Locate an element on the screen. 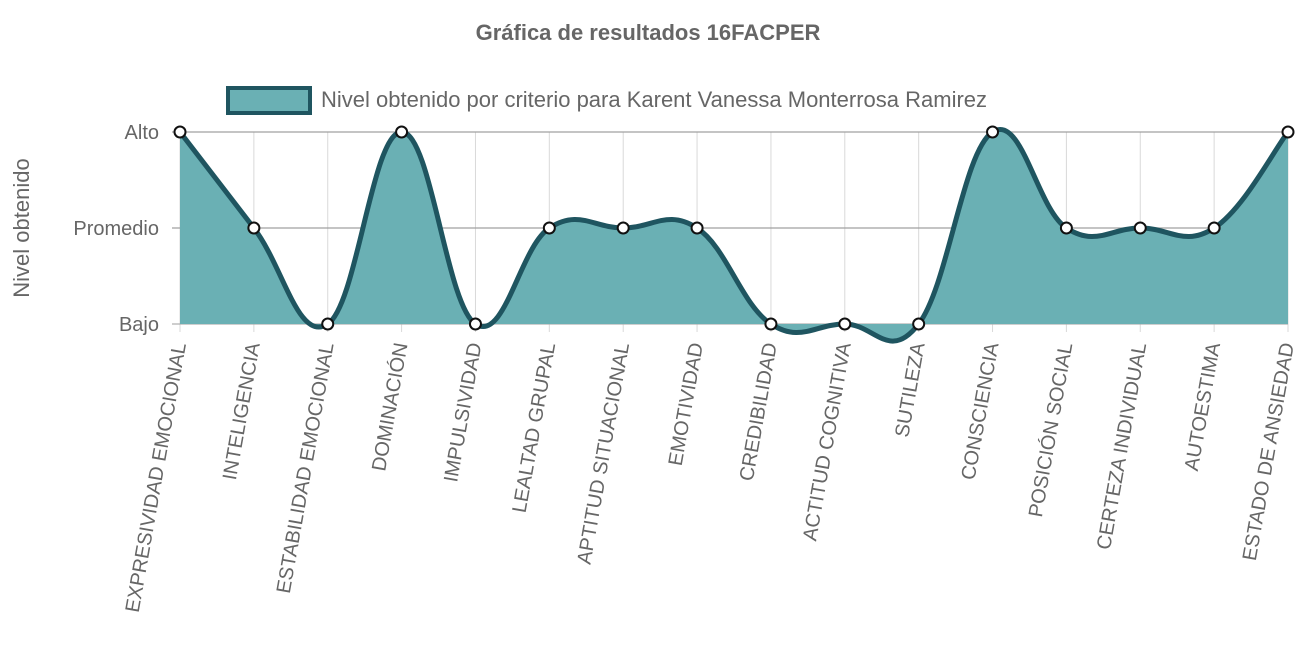  x-tick-label: CONSCIENCIA is located at coordinates (981, 410).